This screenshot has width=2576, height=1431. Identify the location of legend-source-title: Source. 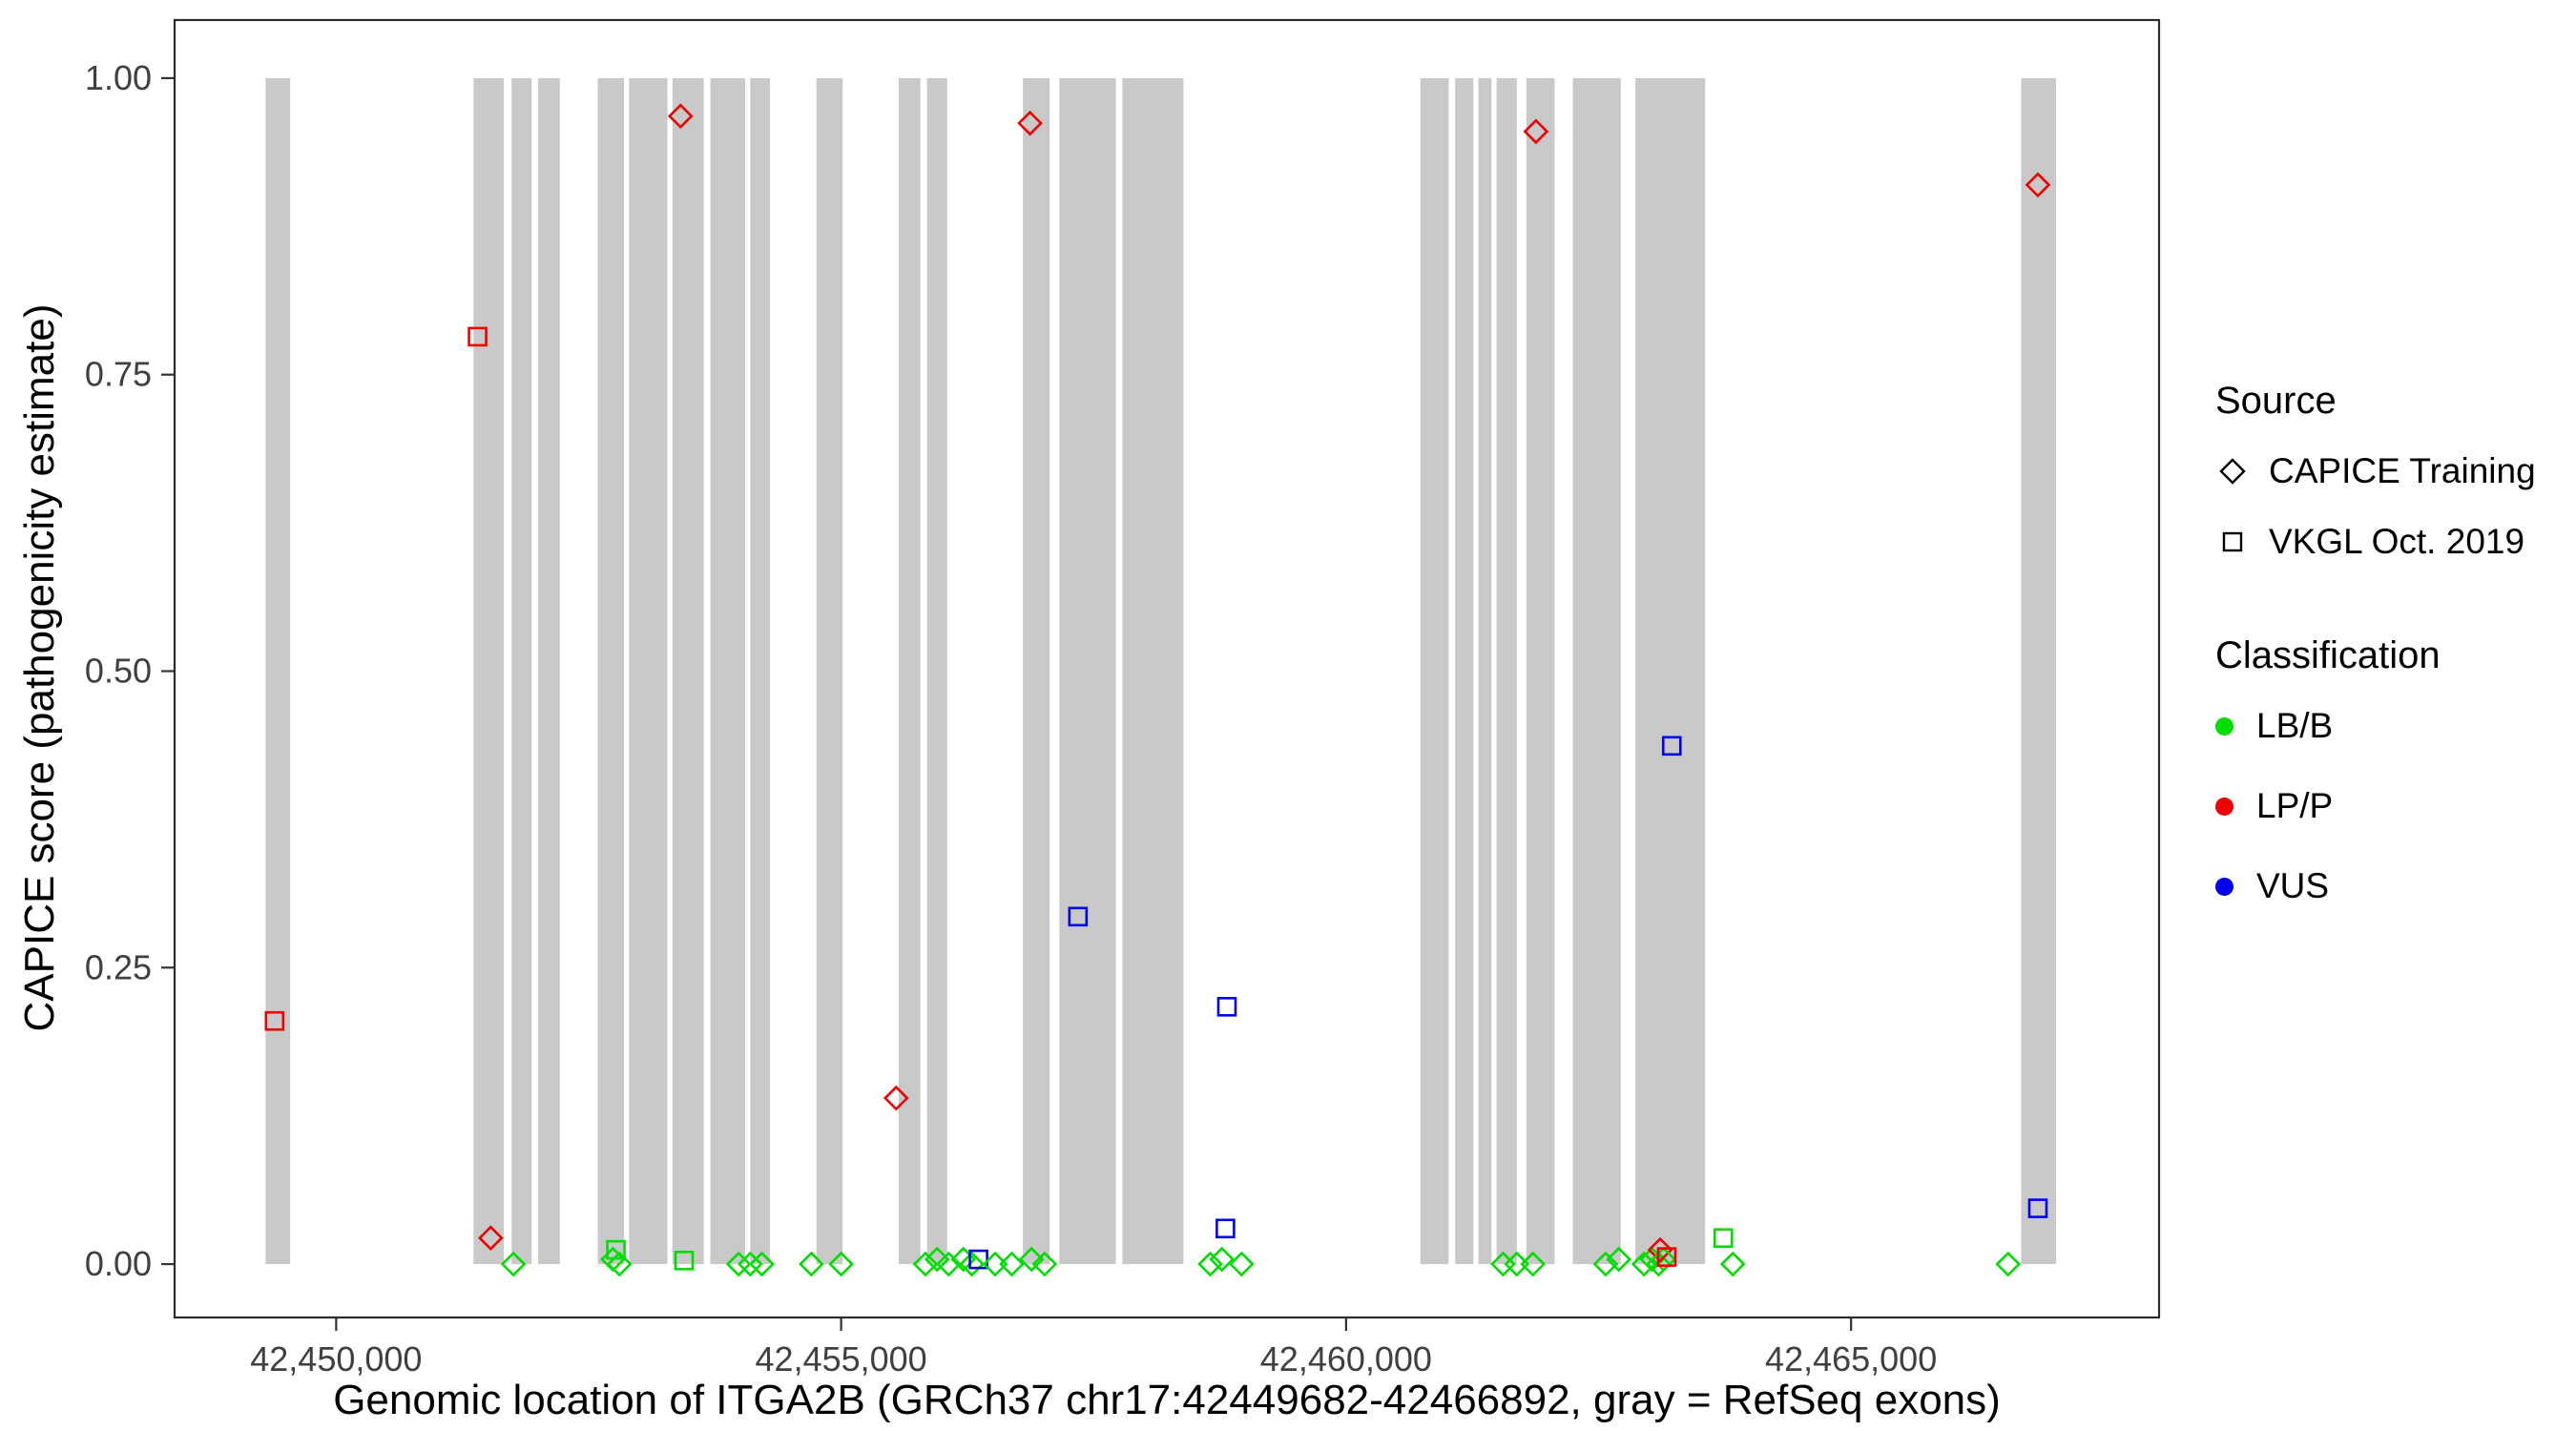
(2276, 401).